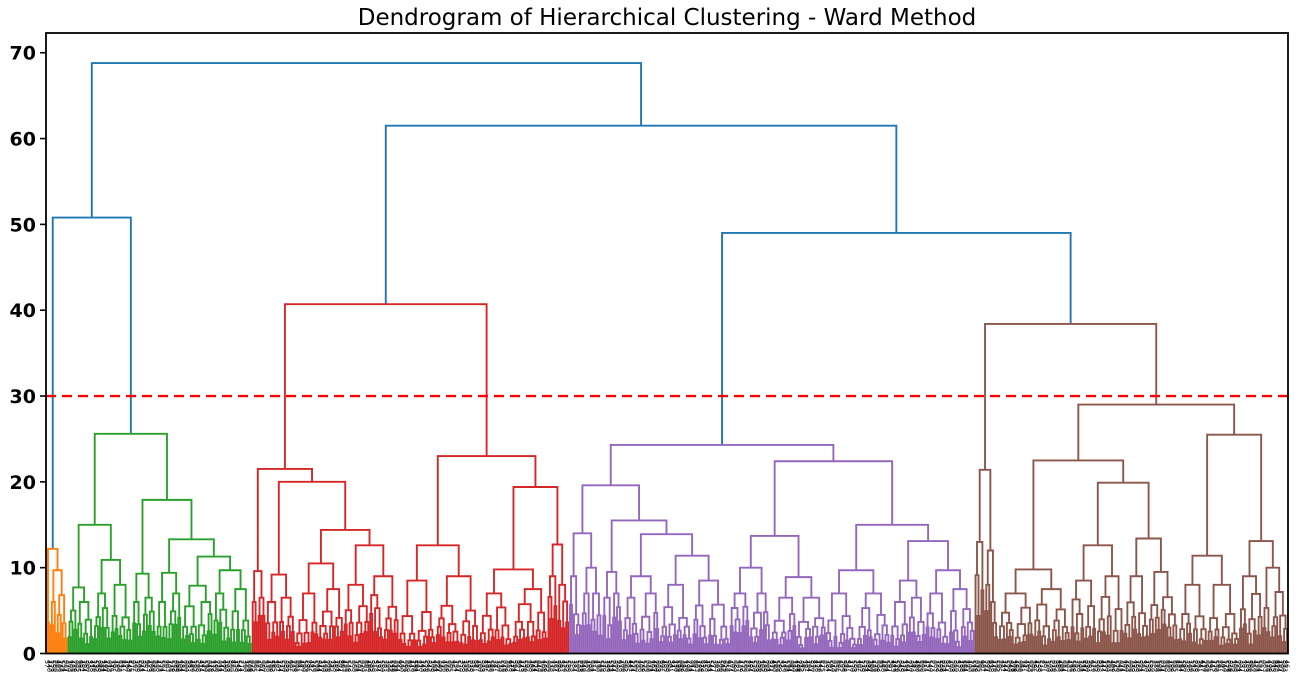  What do you see at coordinates (348, 666) in the screenshot?
I see `svg-text: 539` at bounding box center [348, 666].